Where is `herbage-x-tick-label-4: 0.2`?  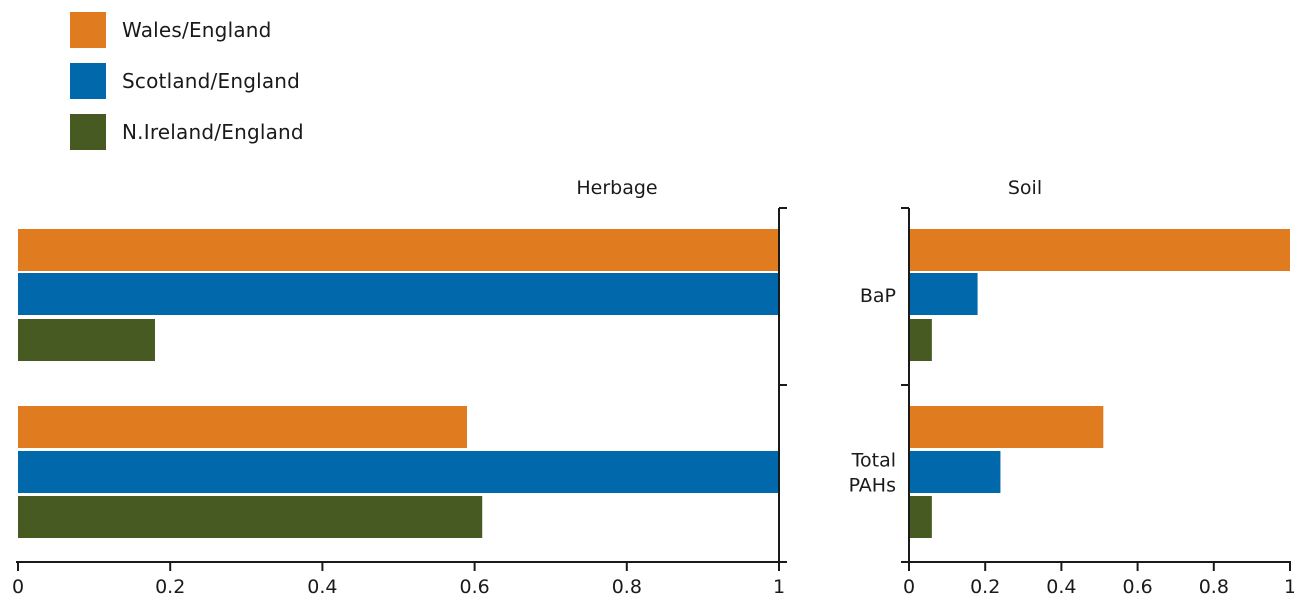
herbage-x-tick-label-4: 0.2 is located at coordinates (170, 587).